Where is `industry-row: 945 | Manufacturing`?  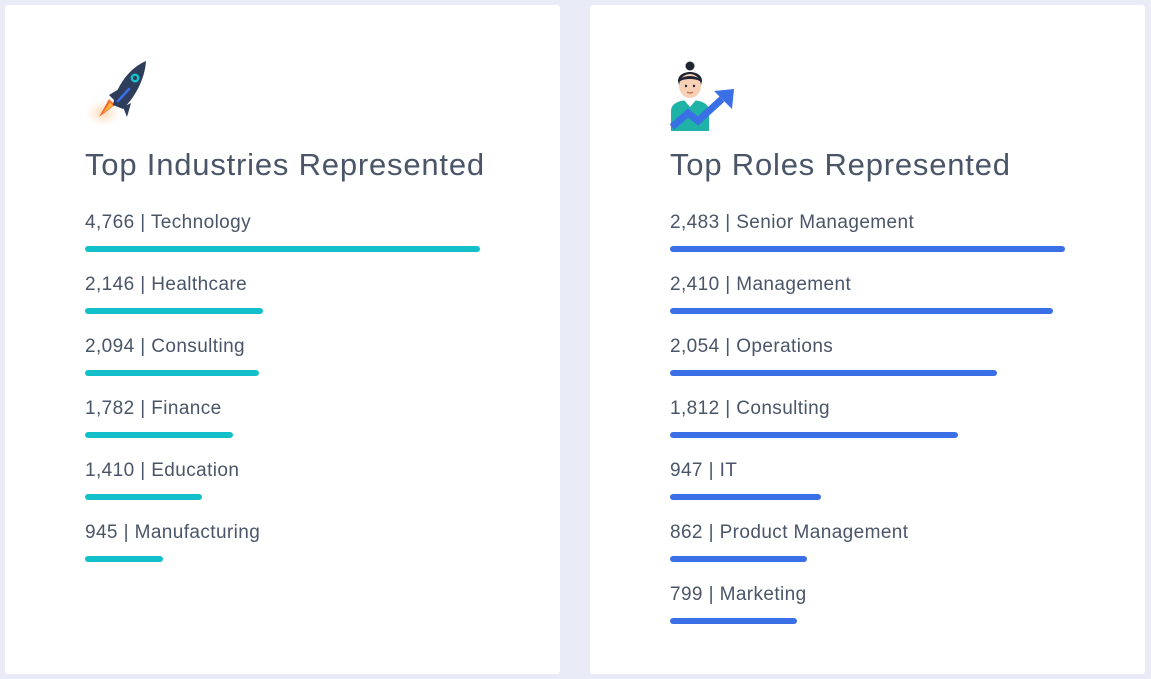
industry-row: 945 | Manufacturing is located at coordinates (285, 553).